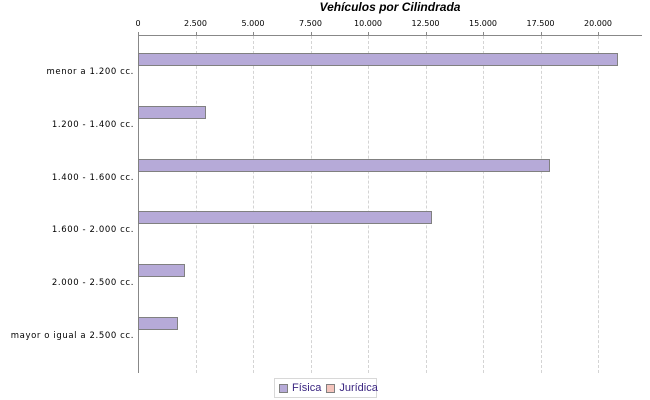 The image size is (650, 400). Describe the element at coordinates (138, 204) in the screenshot. I see `y-axis` at that location.